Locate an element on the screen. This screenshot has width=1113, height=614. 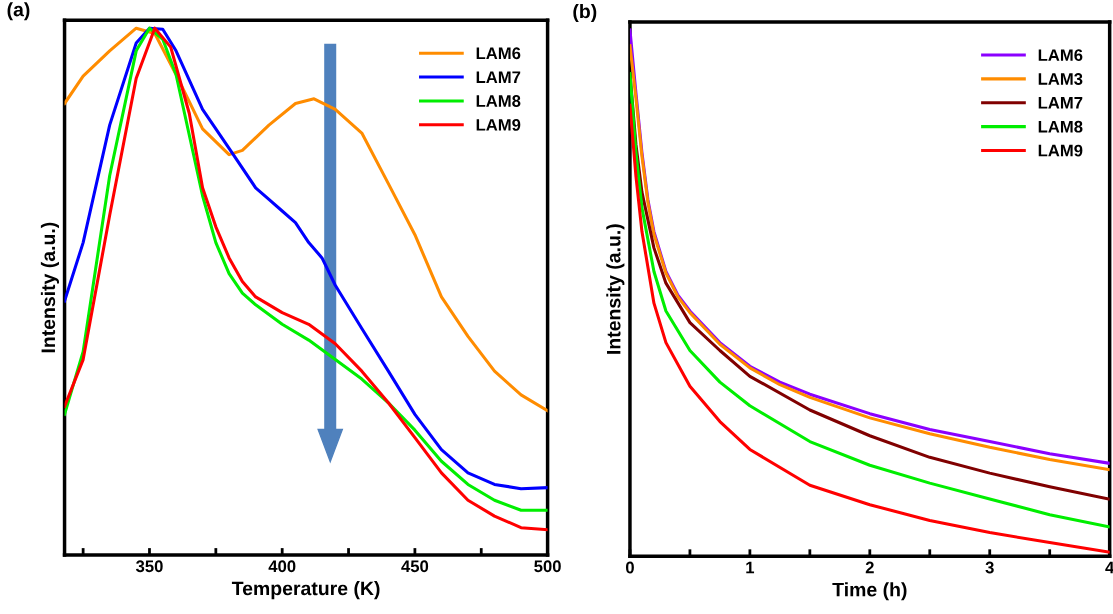
x-tick-label: 450 is located at coordinates (415, 566).